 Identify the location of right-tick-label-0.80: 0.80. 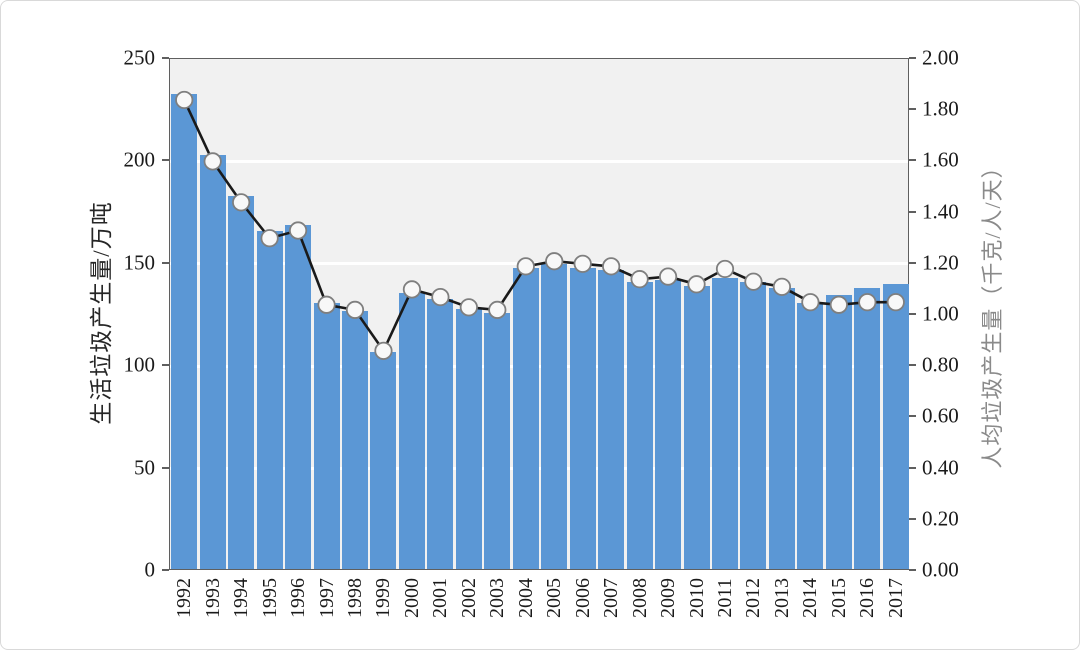
(940, 364).